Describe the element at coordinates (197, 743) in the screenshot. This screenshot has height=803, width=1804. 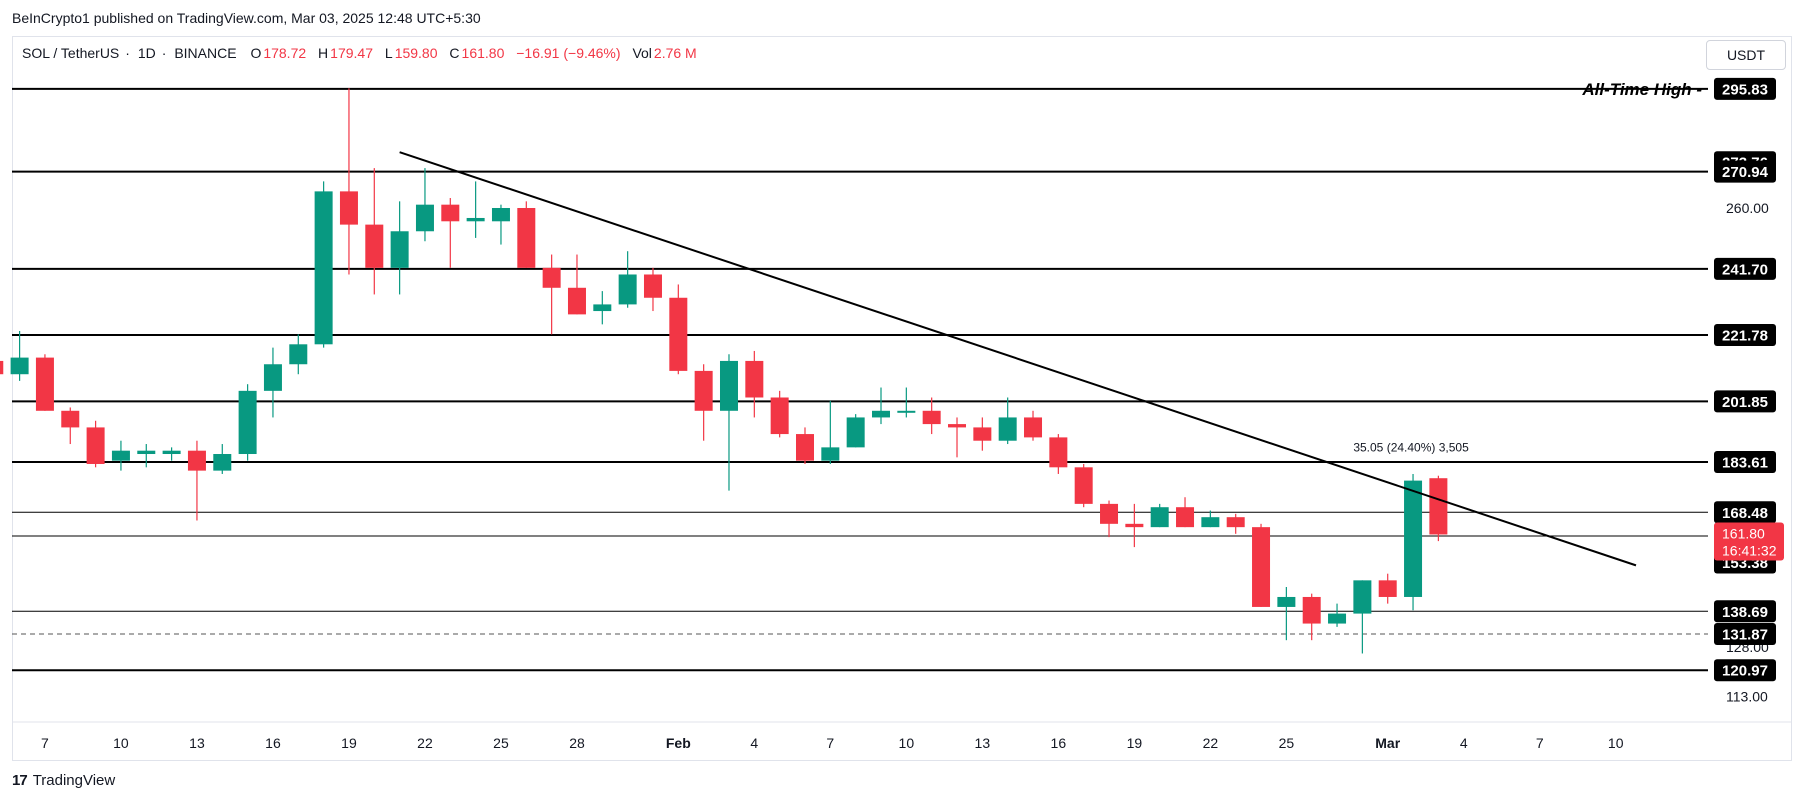
I see `time-axis-tick: 13` at that location.